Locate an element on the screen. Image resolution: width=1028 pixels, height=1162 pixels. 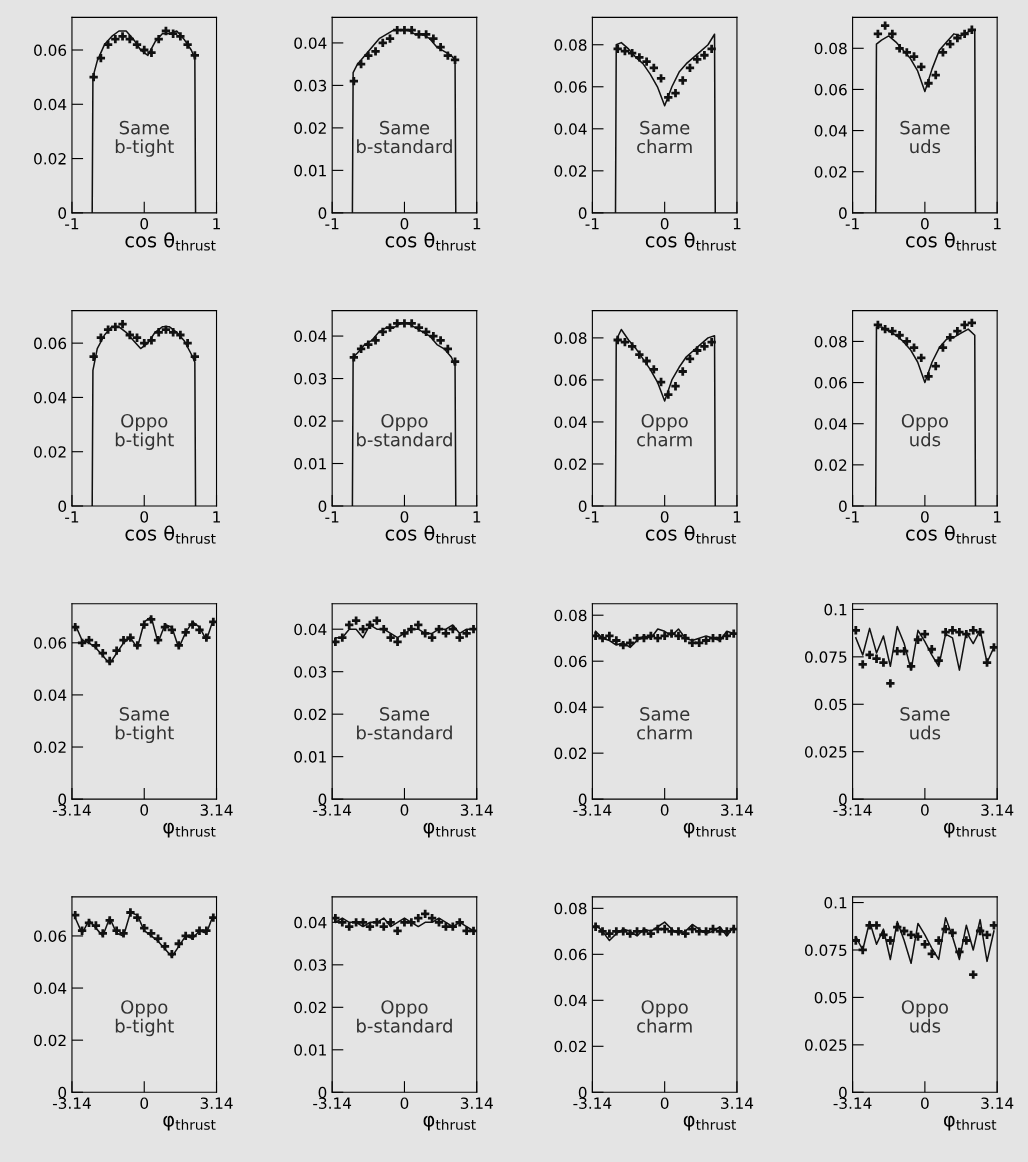
y-tick-label: 0.03 is located at coordinates (310, 379).